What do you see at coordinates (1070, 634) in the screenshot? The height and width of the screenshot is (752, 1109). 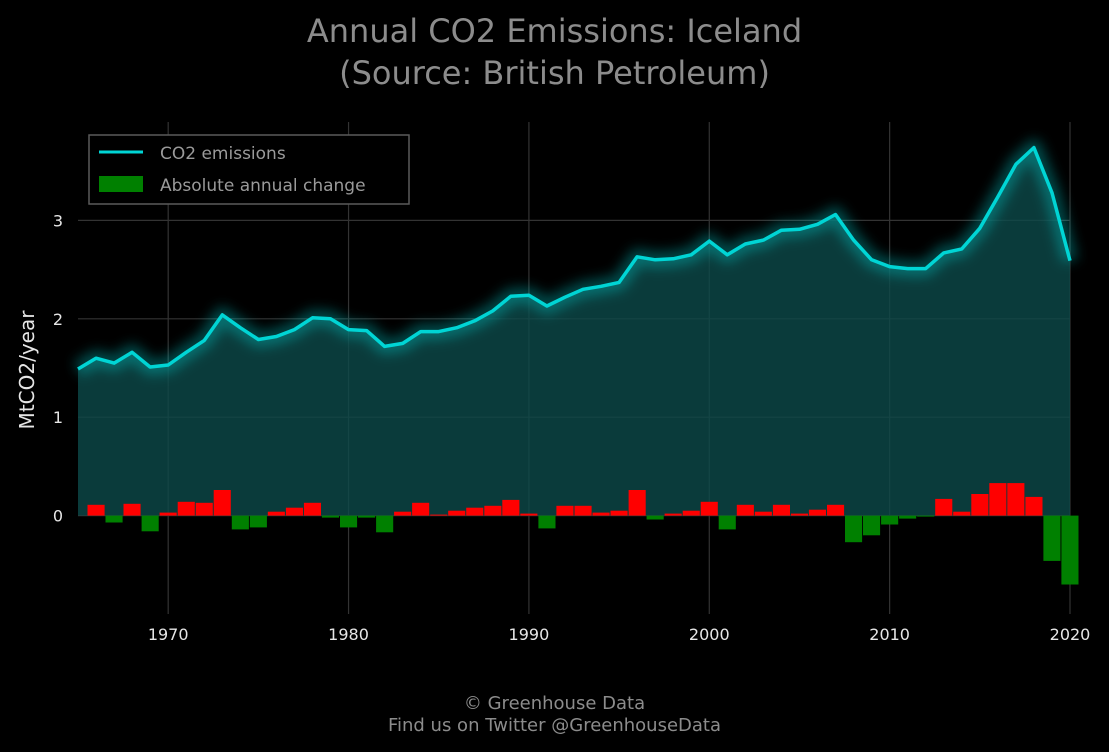 I see `x-tick-label: 2020` at bounding box center [1070, 634].